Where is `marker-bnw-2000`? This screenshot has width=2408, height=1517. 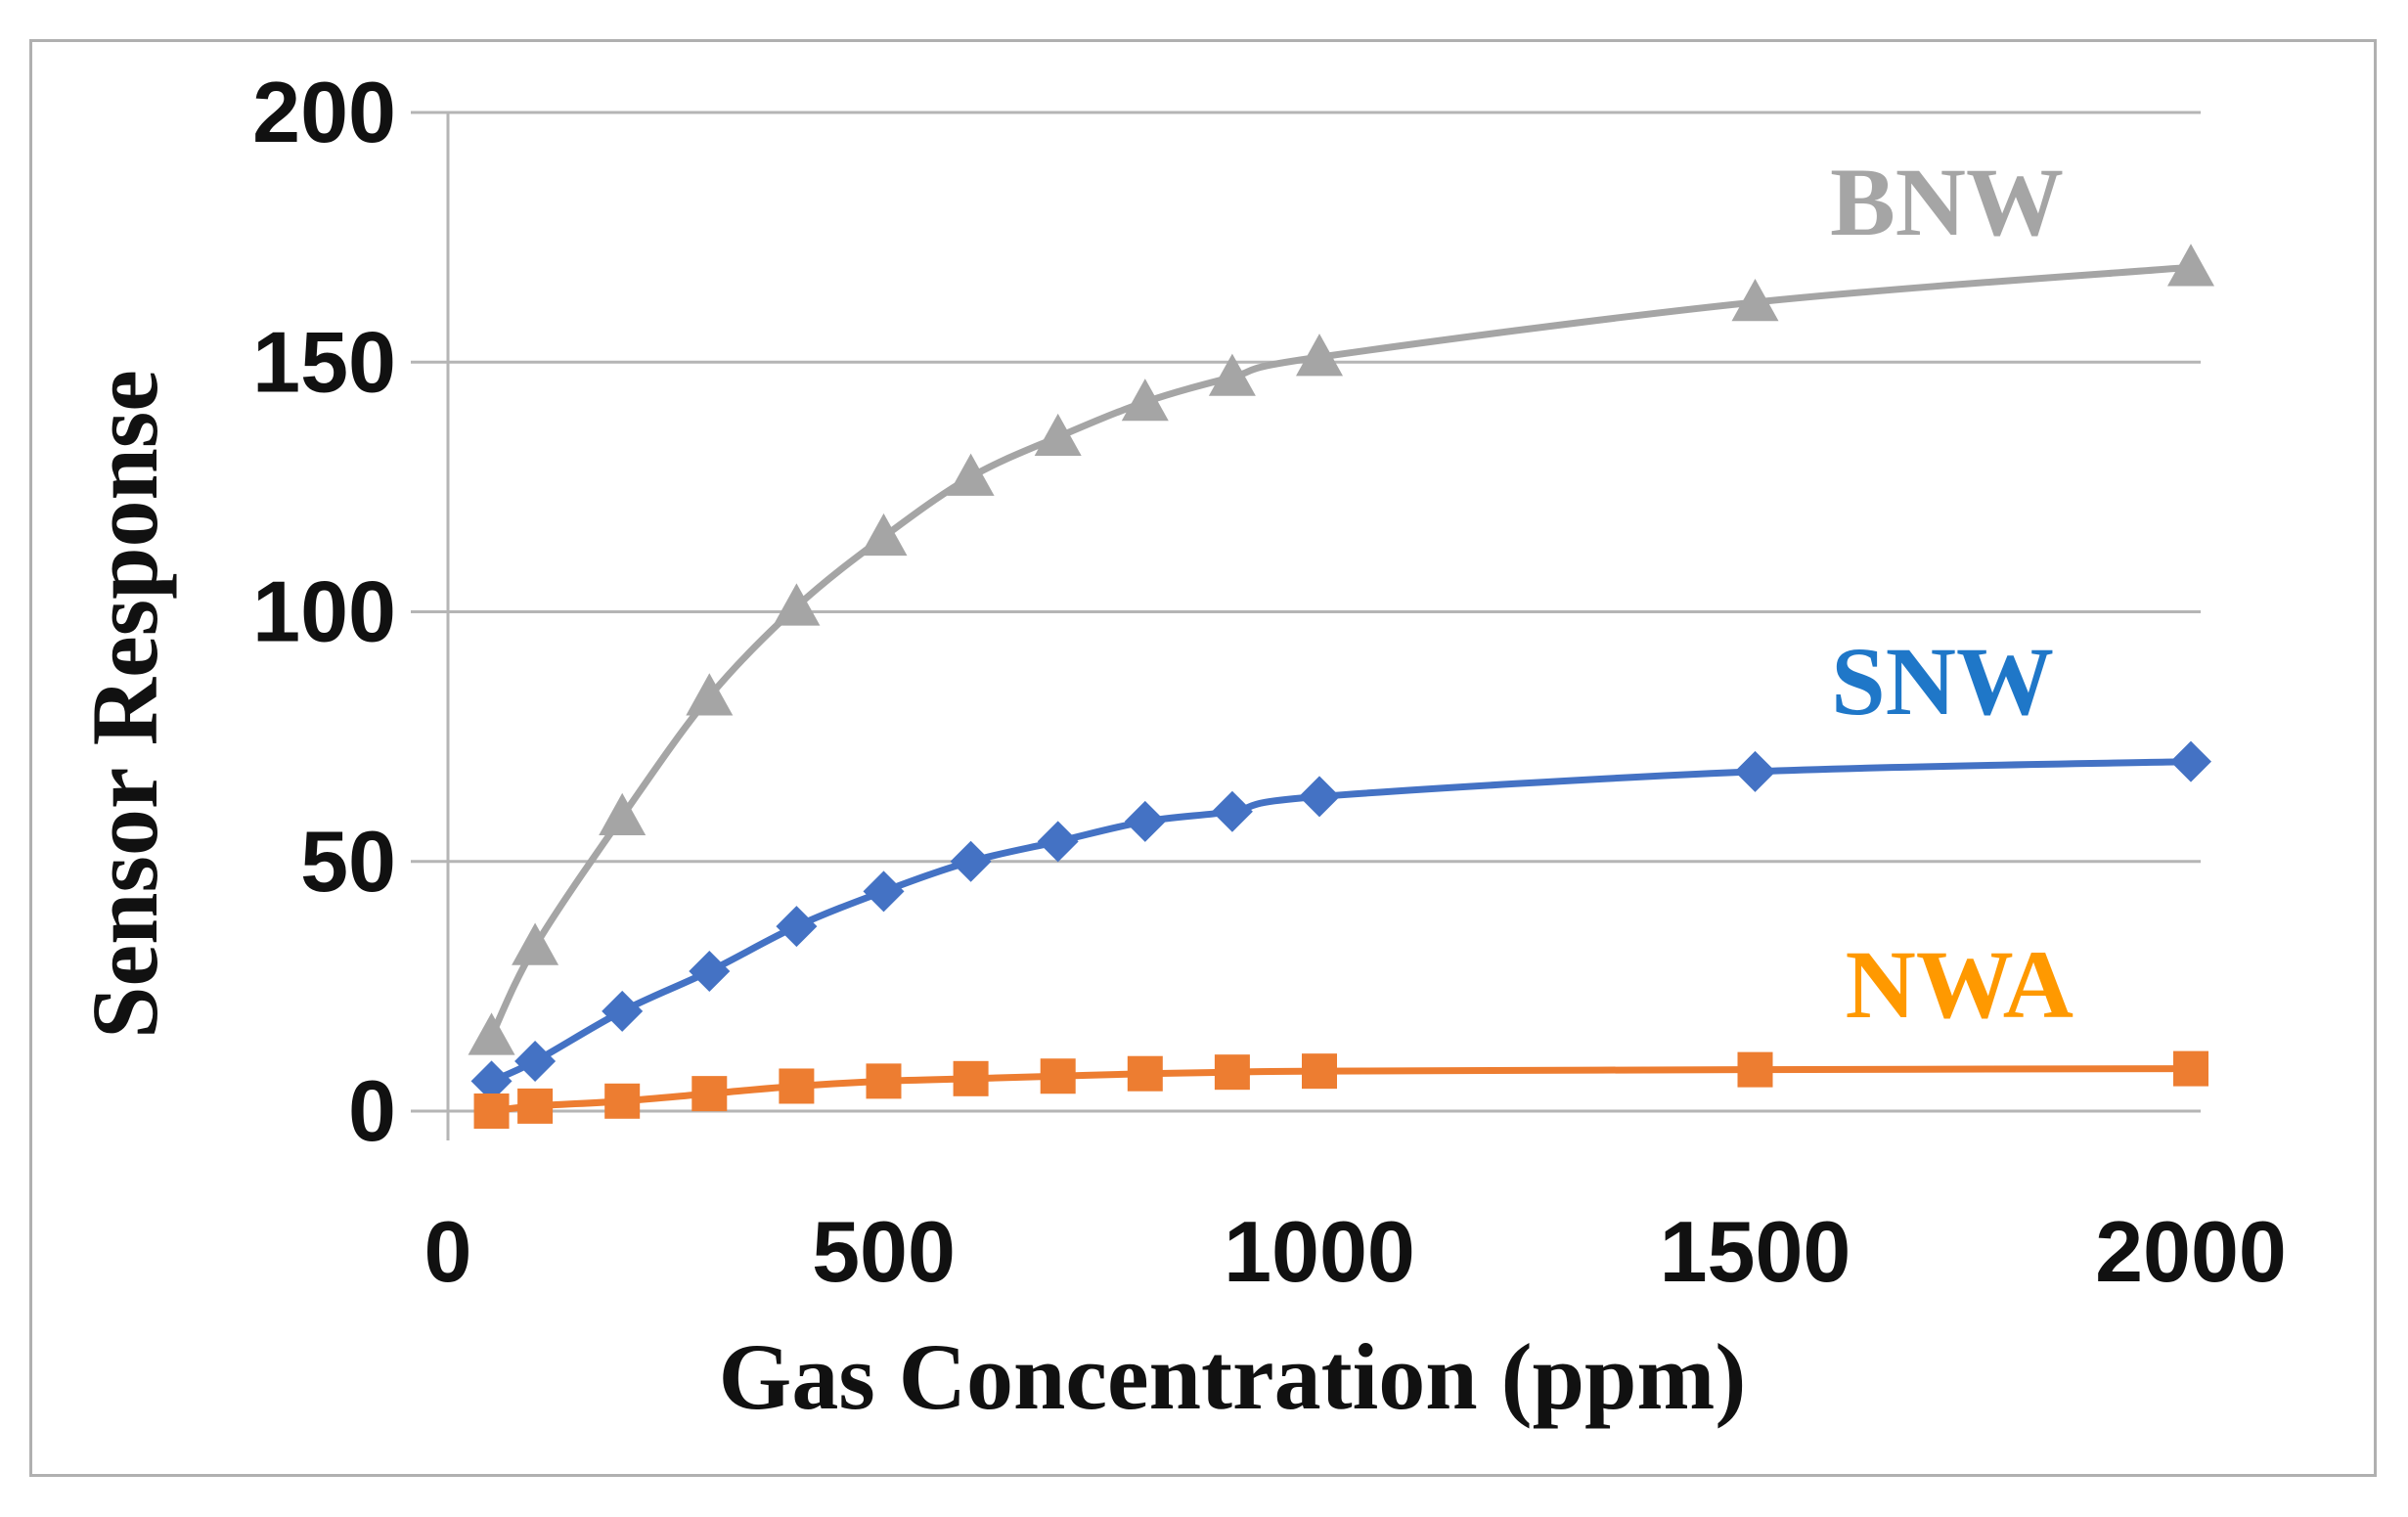
marker-bnw-2000 is located at coordinates (2190, 265).